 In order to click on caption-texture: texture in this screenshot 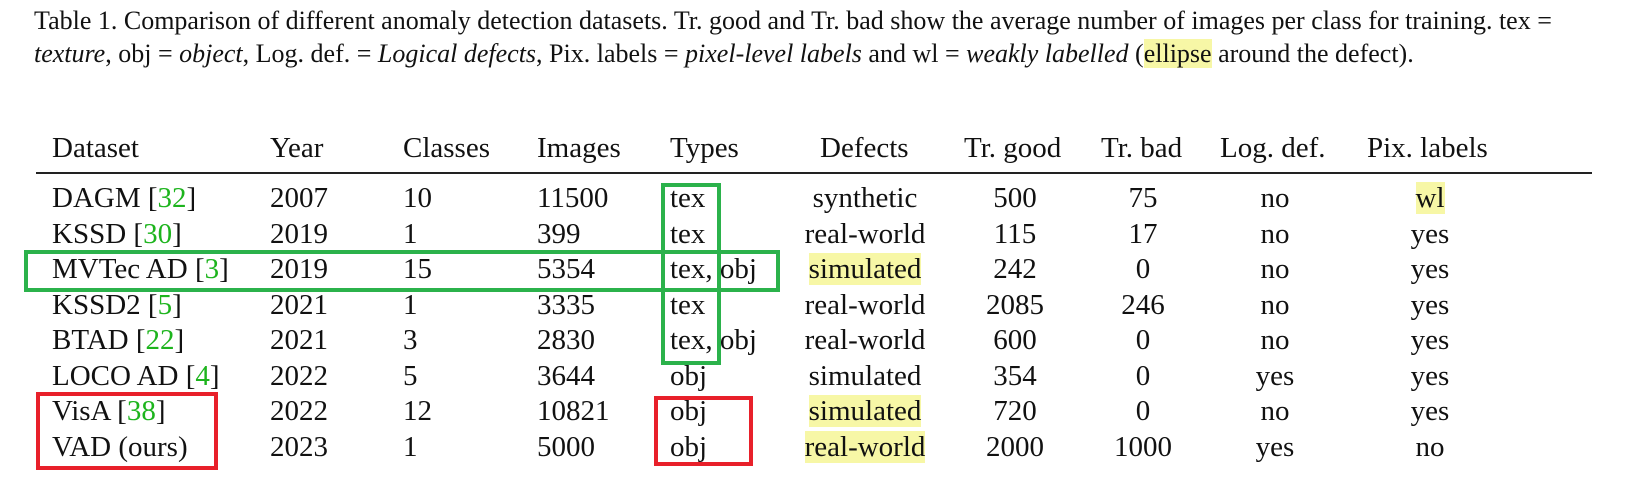, I will do `click(70, 53)`.